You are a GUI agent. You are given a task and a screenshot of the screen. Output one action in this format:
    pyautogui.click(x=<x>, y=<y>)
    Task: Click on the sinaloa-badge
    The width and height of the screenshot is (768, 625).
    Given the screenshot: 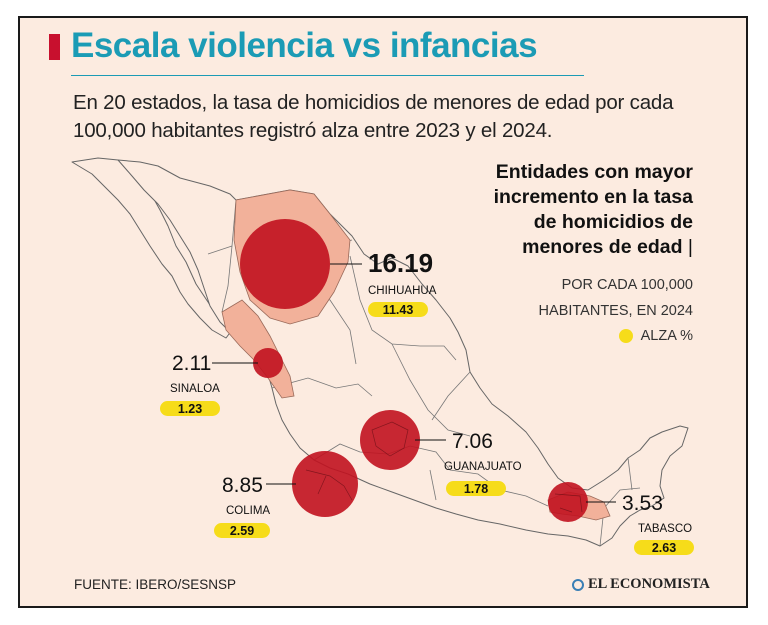 What is the action you would take?
    pyautogui.click(x=190, y=408)
    